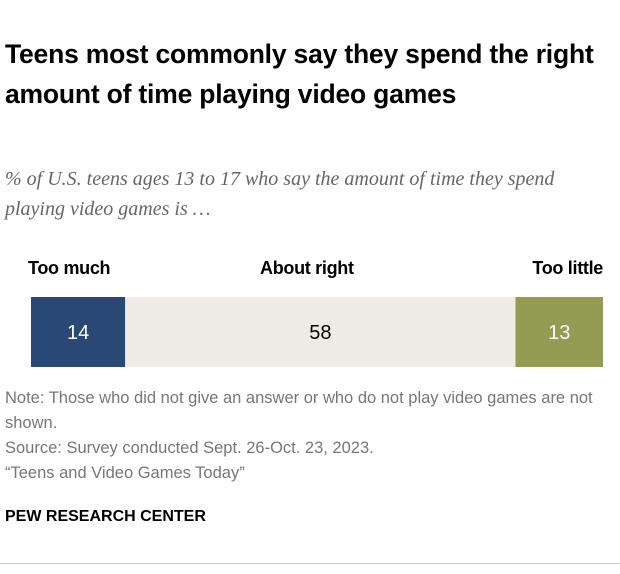 The image size is (620, 574). I want to click on category-label-too-little: Too little, so click(567, 268).